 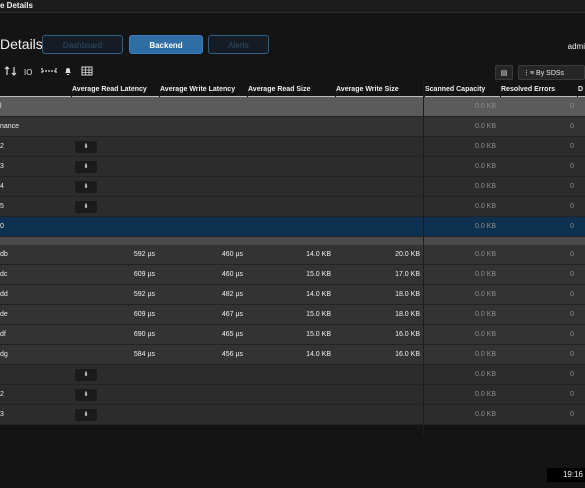 What do you see at coordinates (379, 89) in the screenshot?
I see `col-avg-write-size: Average Write Size` at bounding box center [379, 89].